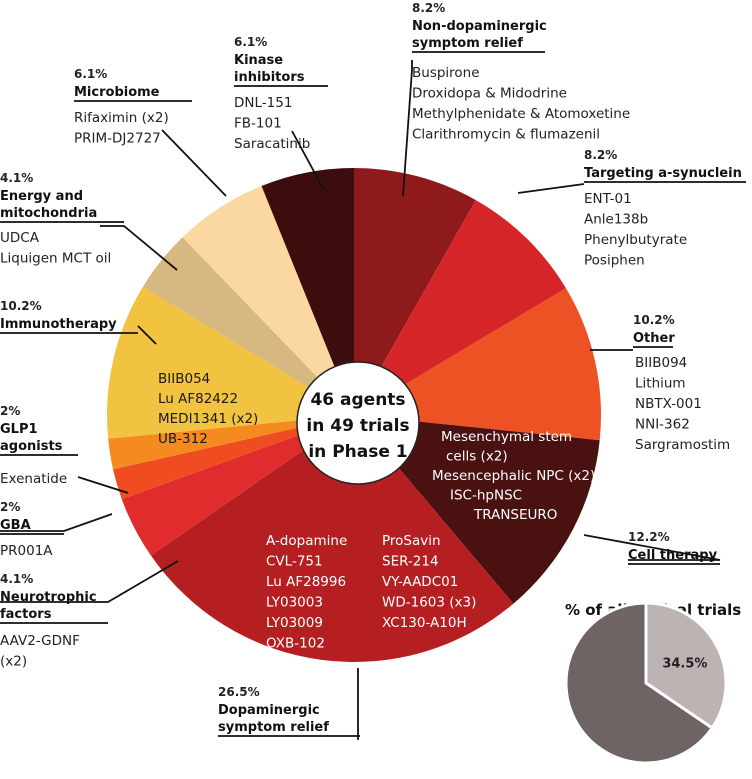 The width and height of the screenshot is (752, 779). Describe the element at coordinates (31, 446) in the screenshot. I see `slice-title-glp1: agonists` at that location.